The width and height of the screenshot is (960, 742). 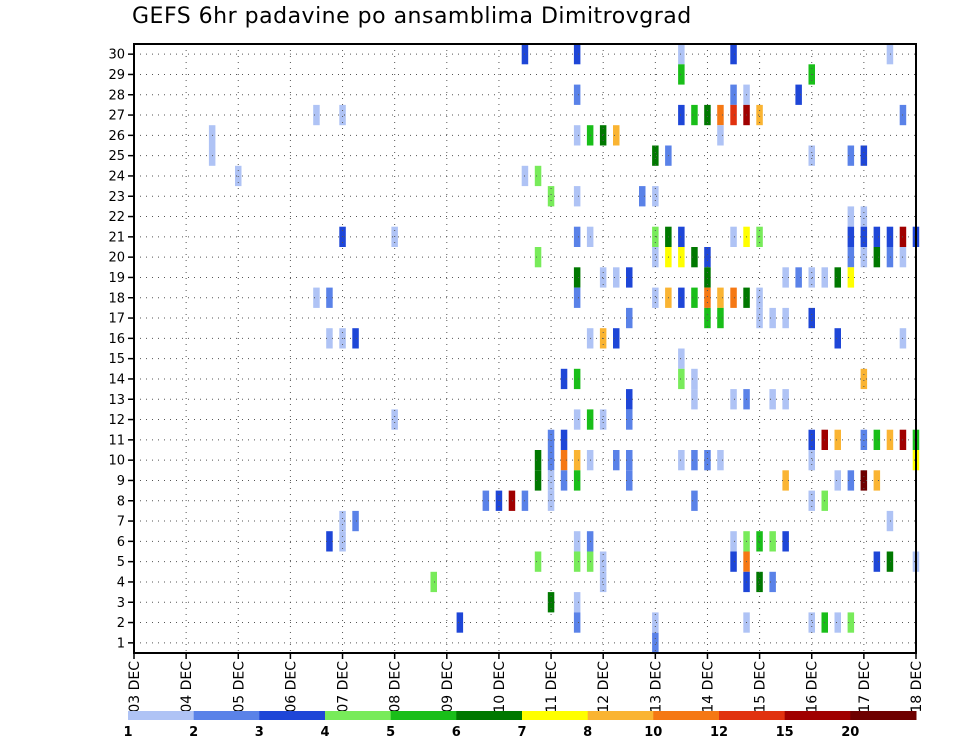 I want to click on colorbar-label: 12, so click(x=719, y=732).